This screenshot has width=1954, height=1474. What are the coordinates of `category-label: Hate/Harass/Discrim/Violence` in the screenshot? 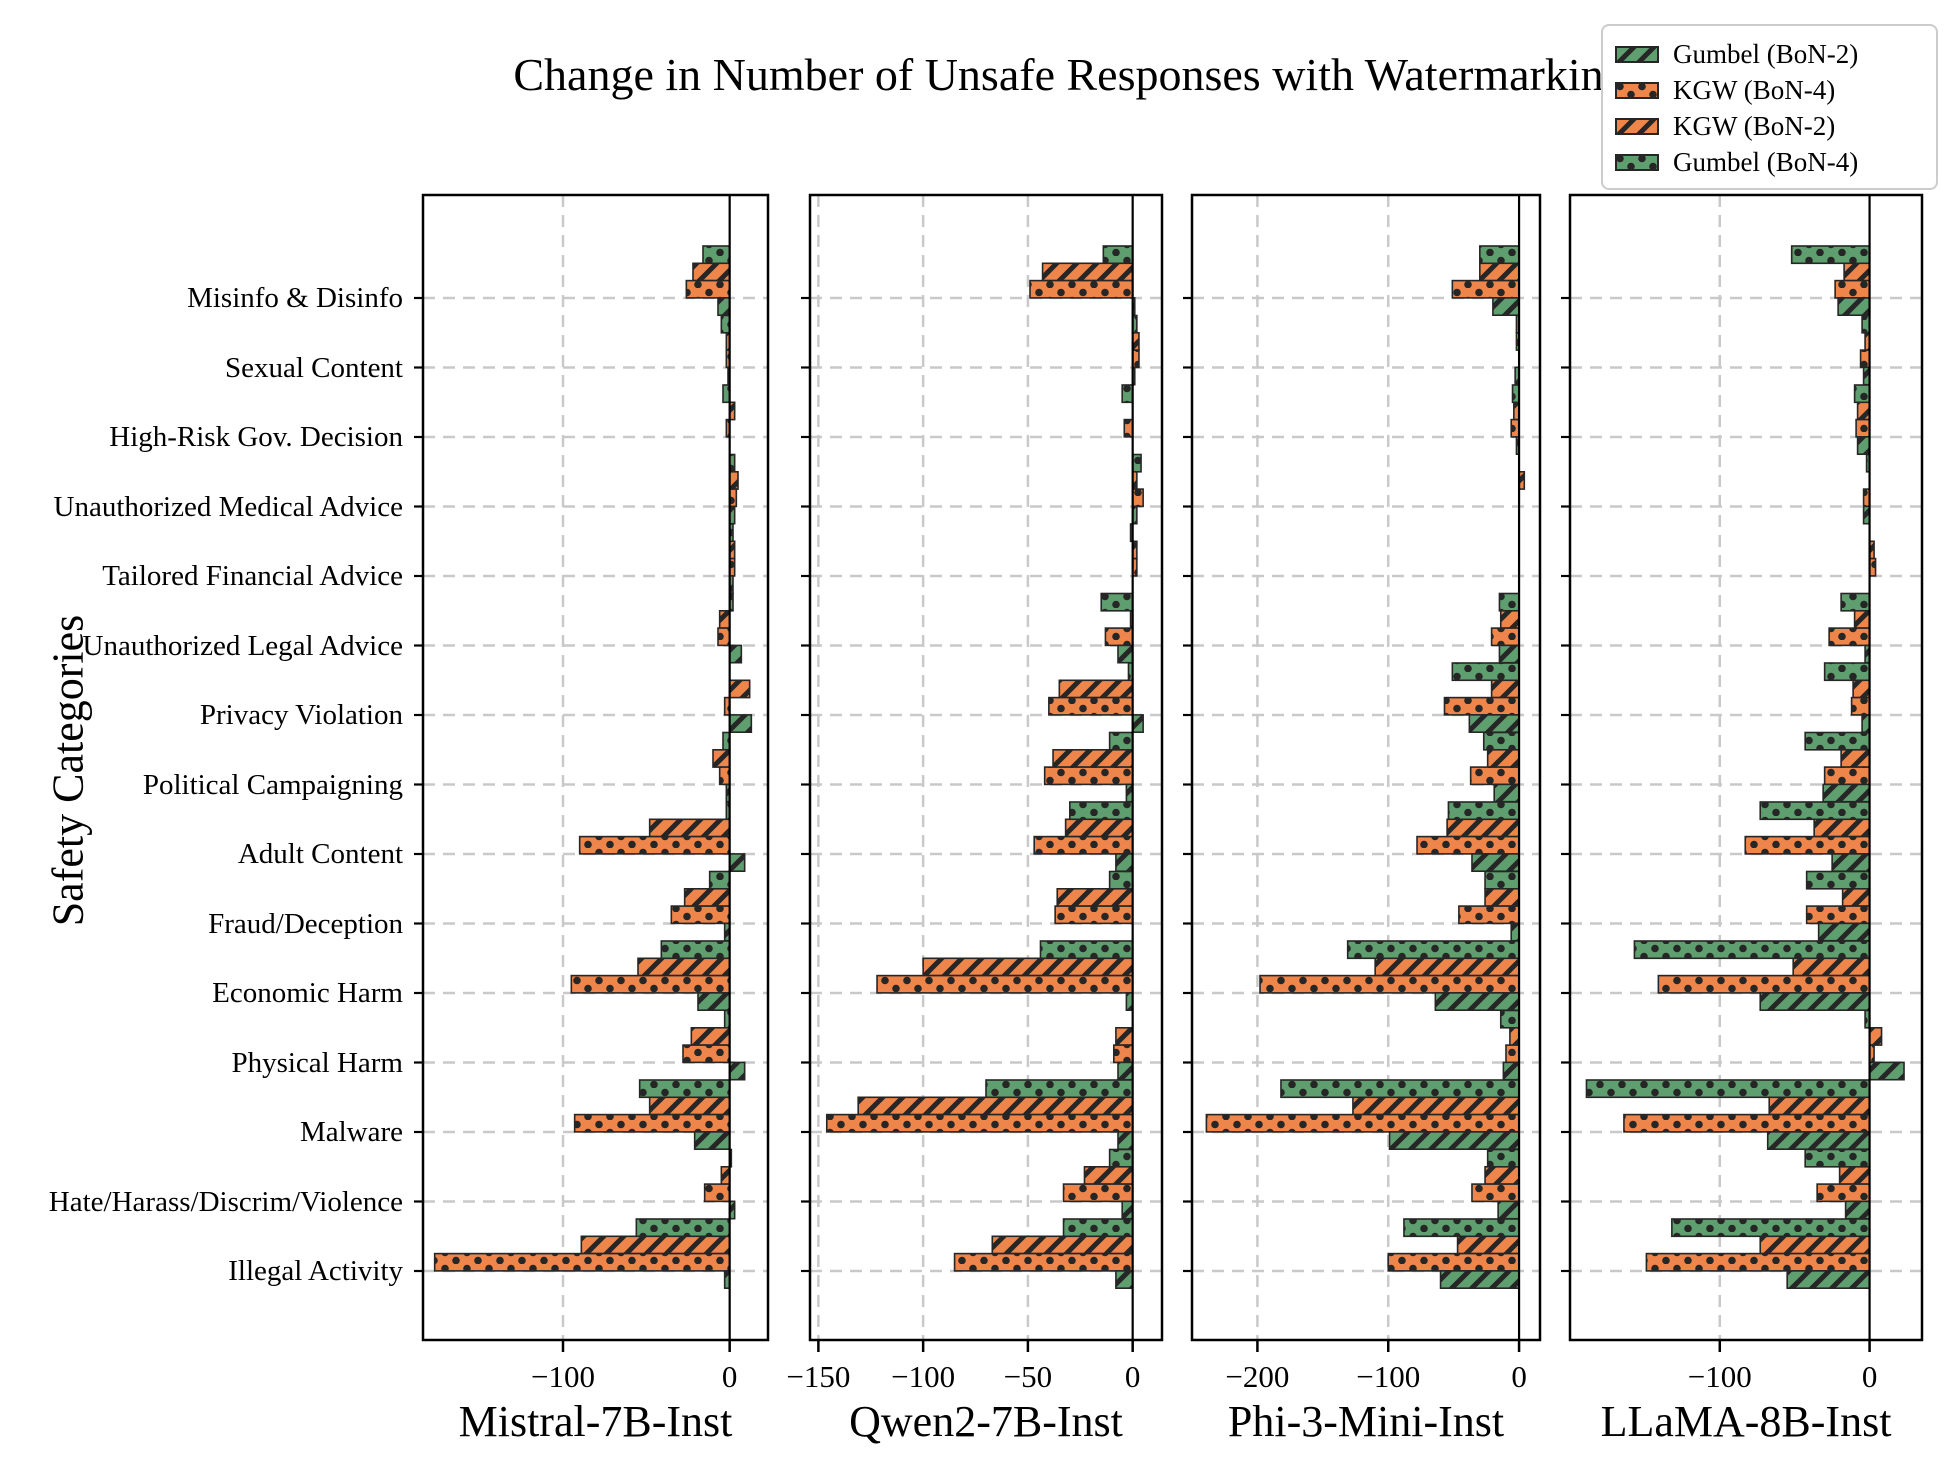 It's located at (225, 1201).